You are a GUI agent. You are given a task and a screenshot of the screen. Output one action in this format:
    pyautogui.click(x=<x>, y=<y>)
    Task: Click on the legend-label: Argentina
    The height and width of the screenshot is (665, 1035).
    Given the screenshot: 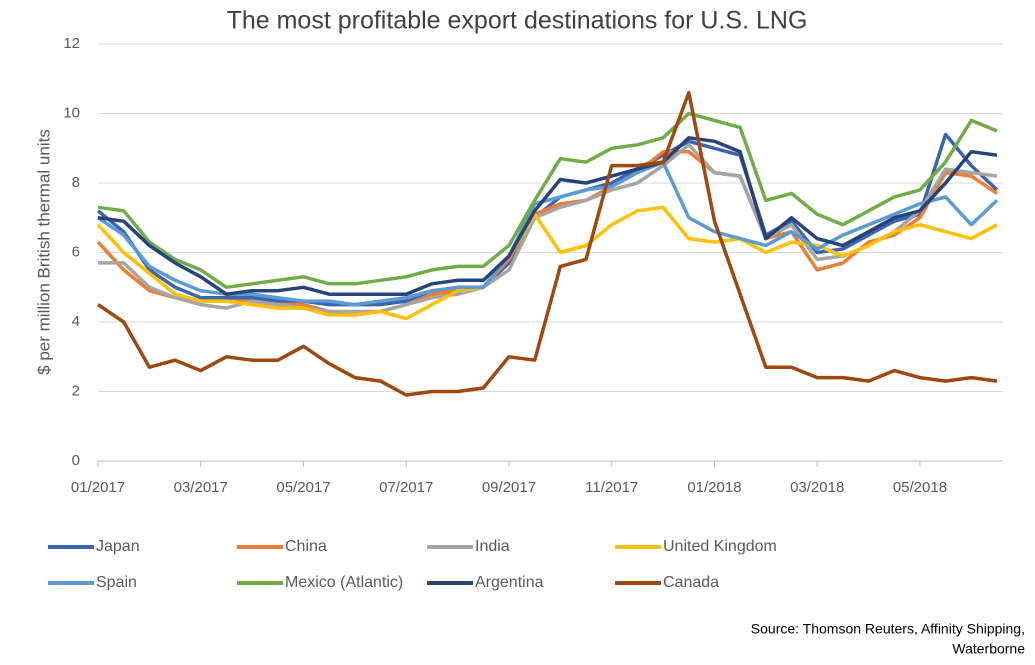 What is the action you would take?
    pyautogui.click(x=509, y=582)
    